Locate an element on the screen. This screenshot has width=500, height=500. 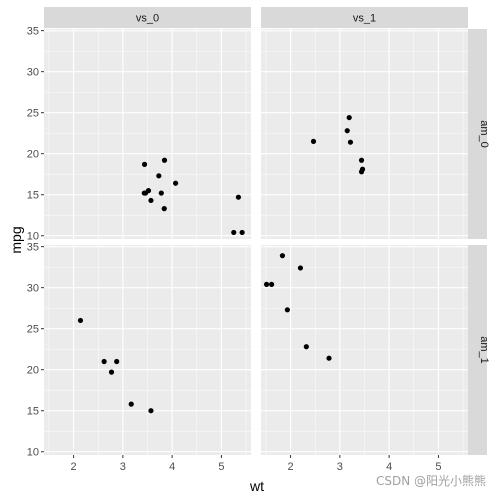
y-axis-title: mpg is located at coordinates (16, 239).